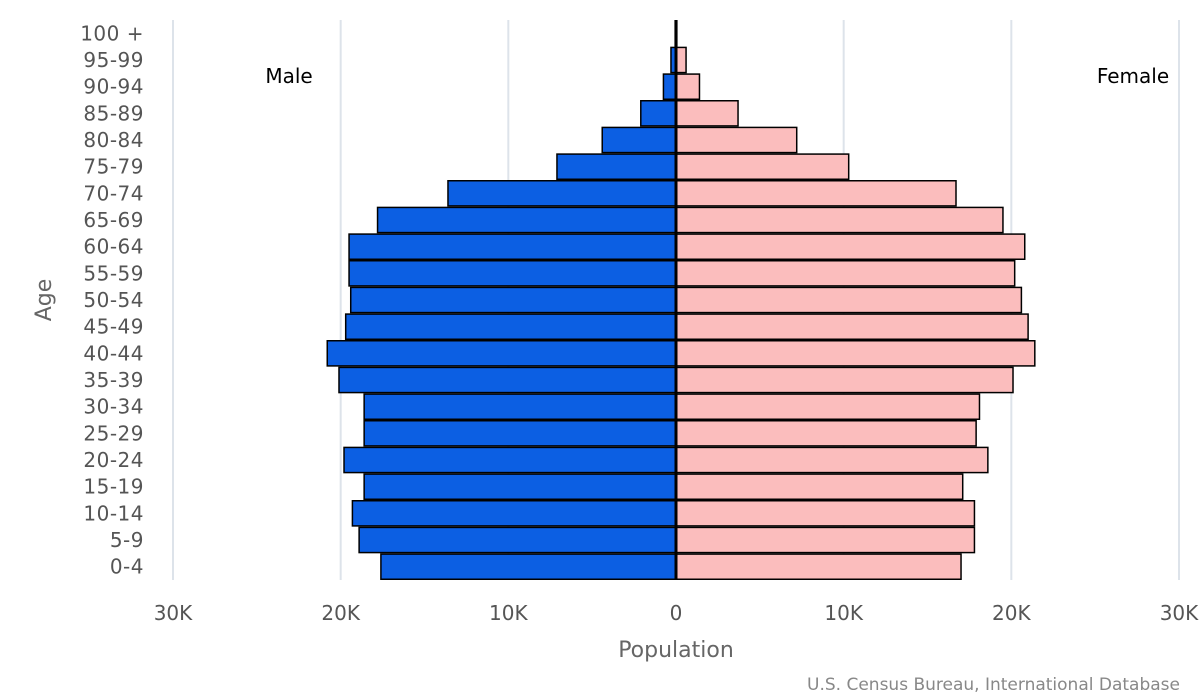 The width and height of the screenshot is (1200, 700). What do you see at coordinates (44, 300) in the screenshot?
I see `y-axis-title: Age` at bounding box center [44, 300].